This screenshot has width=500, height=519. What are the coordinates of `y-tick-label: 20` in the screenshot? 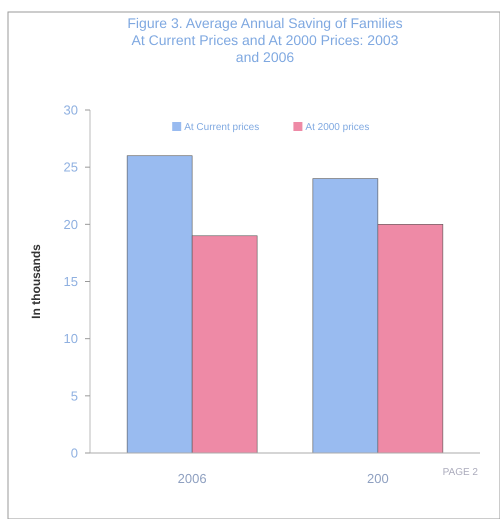 It's located at (71, 224).